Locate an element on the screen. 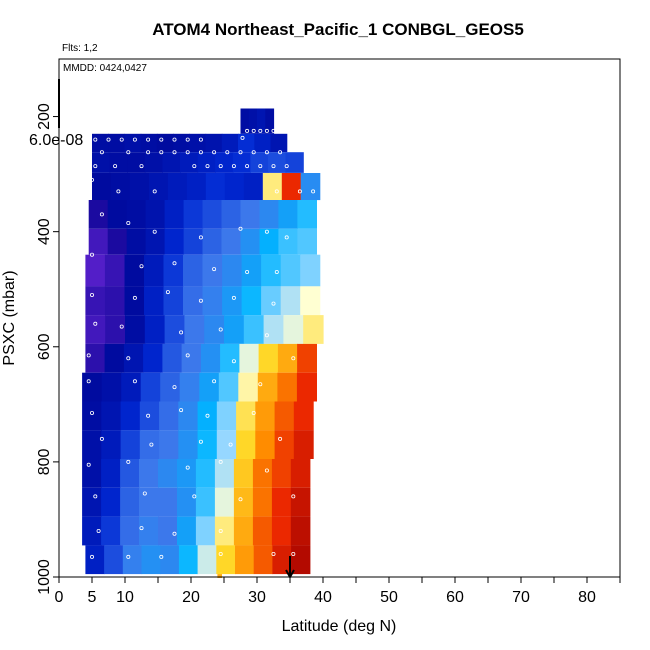 Image resolution: width=650 pixels, height=650 pixels. y-axis-label: PSXC (mbar) is located at coordinates (9, 317).